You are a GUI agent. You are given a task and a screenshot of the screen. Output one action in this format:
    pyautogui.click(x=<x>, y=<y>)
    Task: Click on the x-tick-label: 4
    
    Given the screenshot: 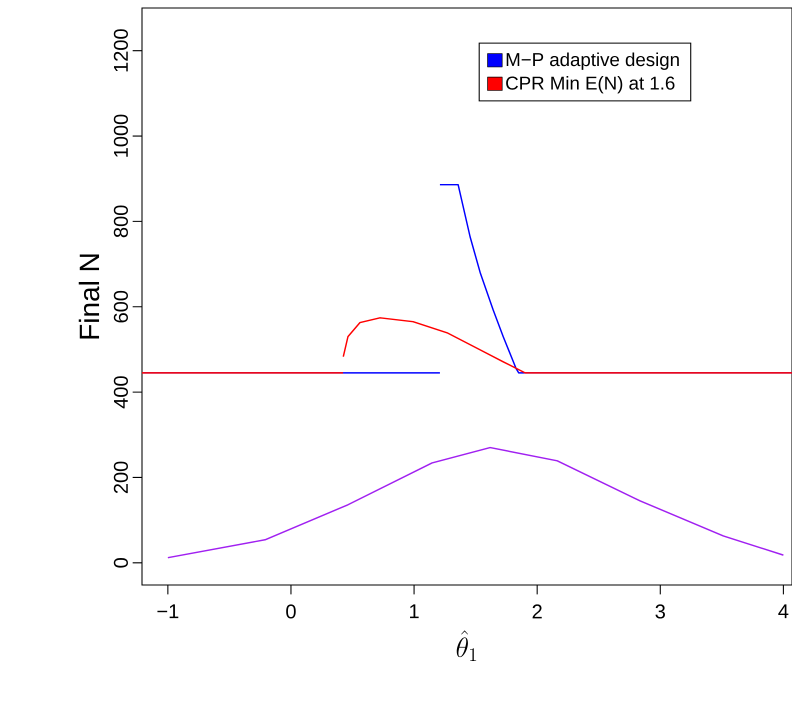 What is the action you would take?
    pyautogui.click(x=783, y=611)
    